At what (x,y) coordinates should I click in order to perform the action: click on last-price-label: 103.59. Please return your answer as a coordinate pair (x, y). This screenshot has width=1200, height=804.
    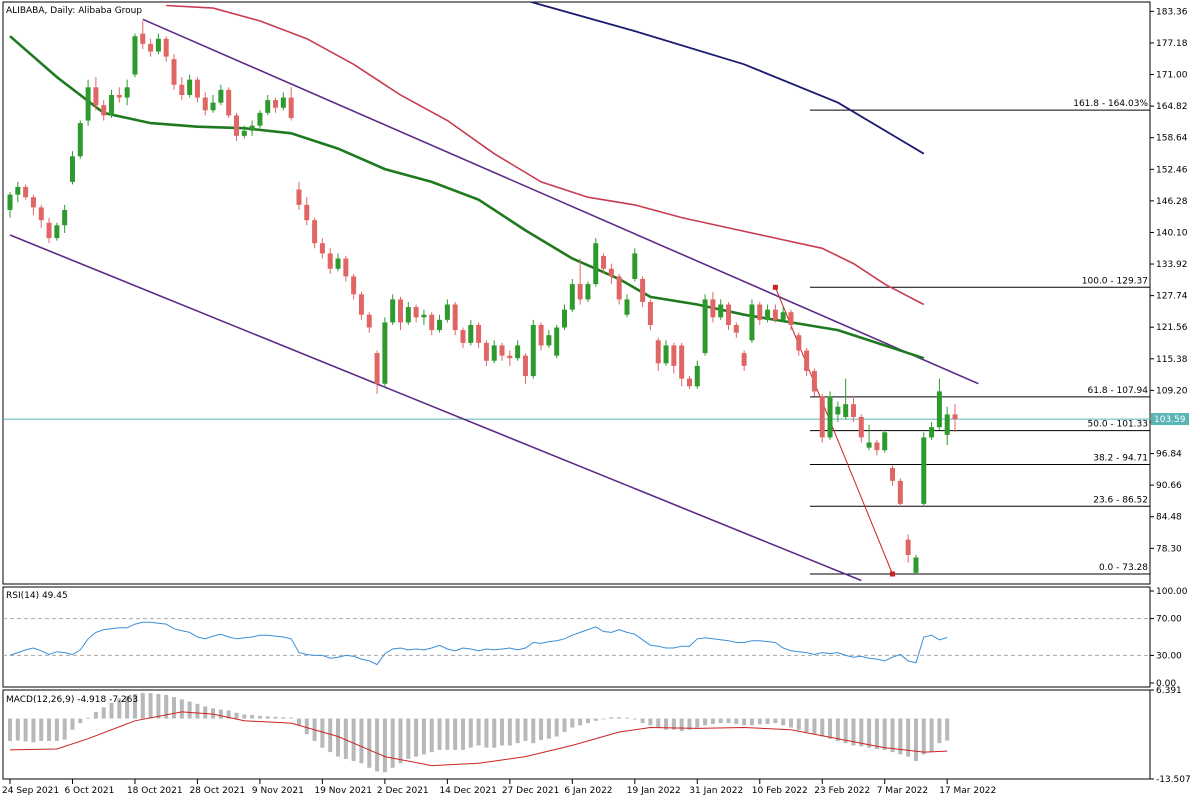
    Looking at the image, I should click on (1170, 420).